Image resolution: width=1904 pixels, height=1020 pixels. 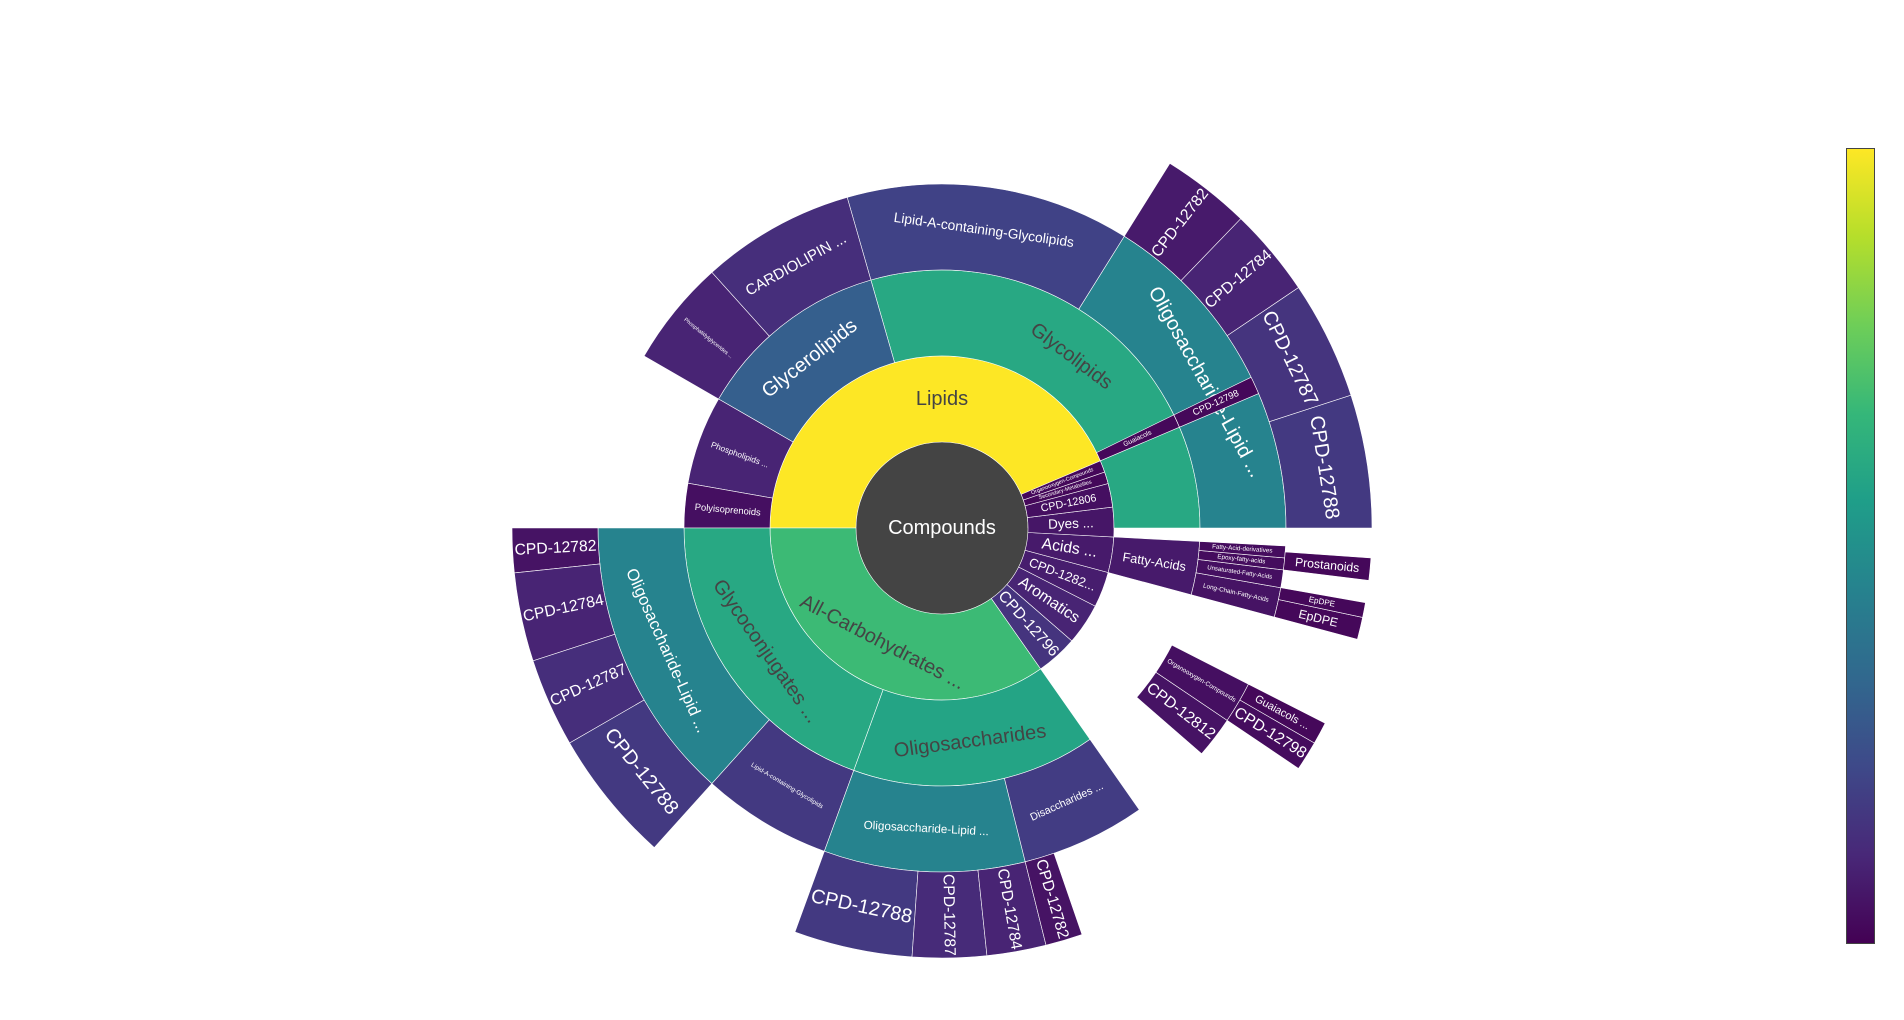 What do you see at coordinates (942, 399) in the screenshot?
I see `sunburst-label-lipids: Lipids` at bounding box center [942, 399].